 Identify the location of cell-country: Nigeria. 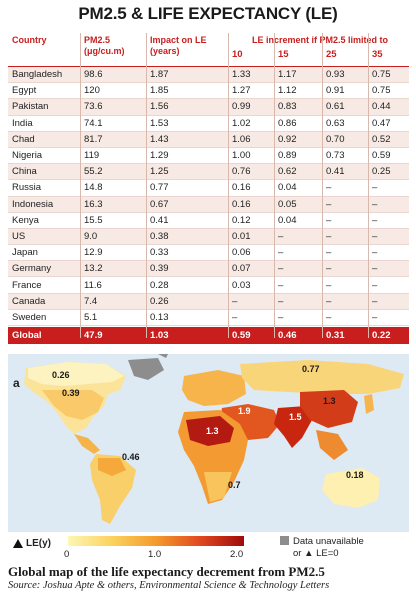
(27, 156).